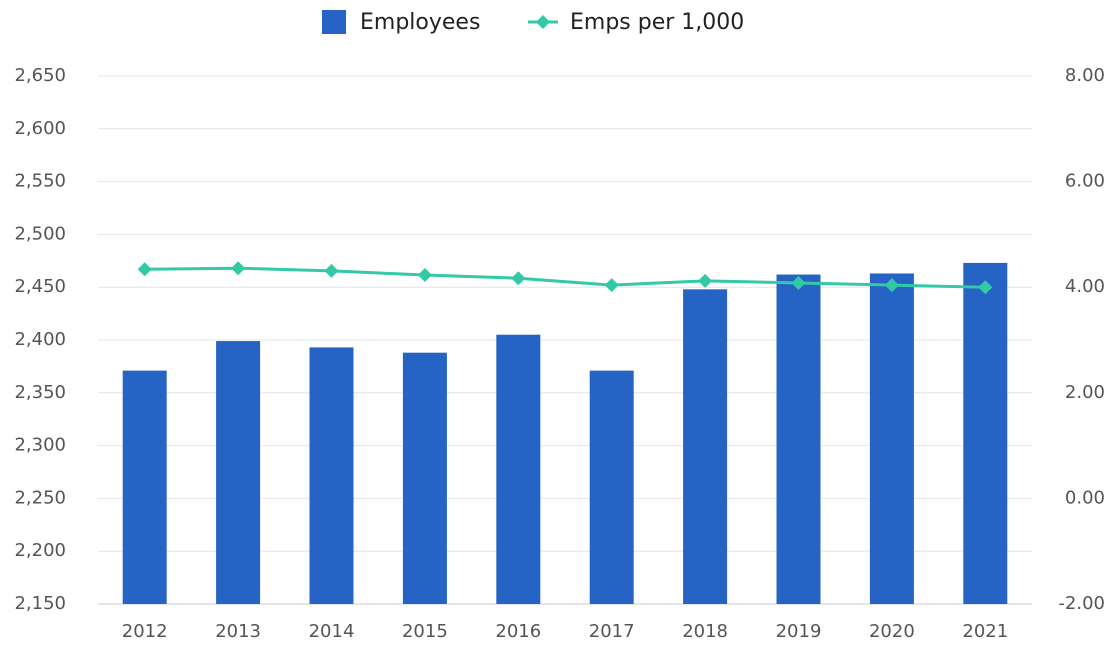  What do you see at coordinates (40, 286) in the screenshot?
I see `y-tick-label: 2,450` at bounding box center [40, 286].